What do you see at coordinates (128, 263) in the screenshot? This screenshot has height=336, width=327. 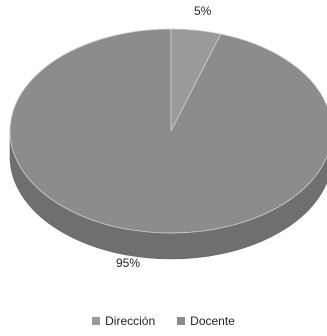 I see `data-label-docente: 95%` at bounding box center [128, 263].